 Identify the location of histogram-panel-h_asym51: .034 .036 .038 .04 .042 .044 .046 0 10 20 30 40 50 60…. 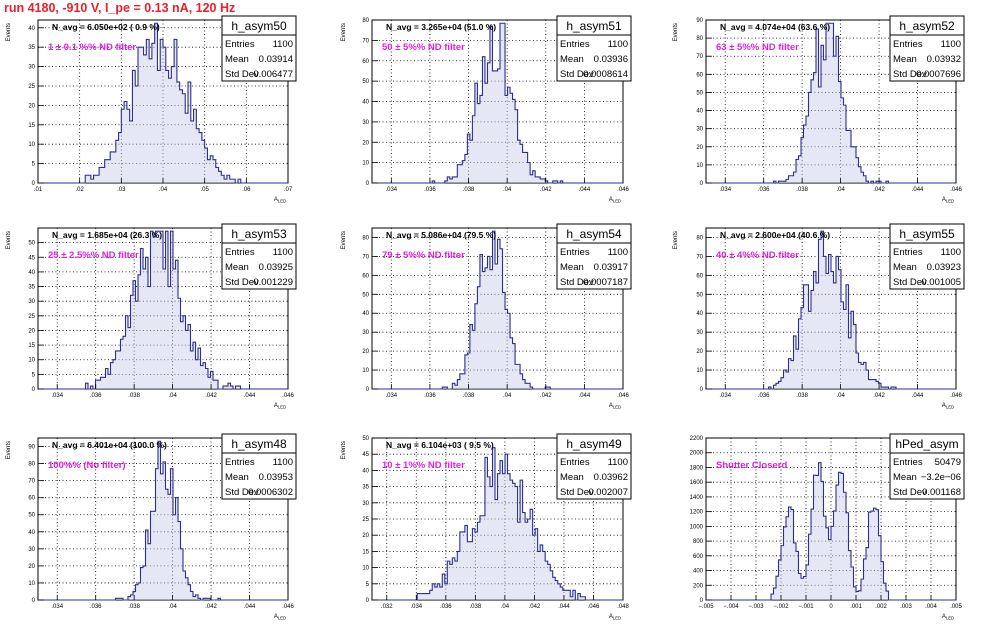
(486, 109).